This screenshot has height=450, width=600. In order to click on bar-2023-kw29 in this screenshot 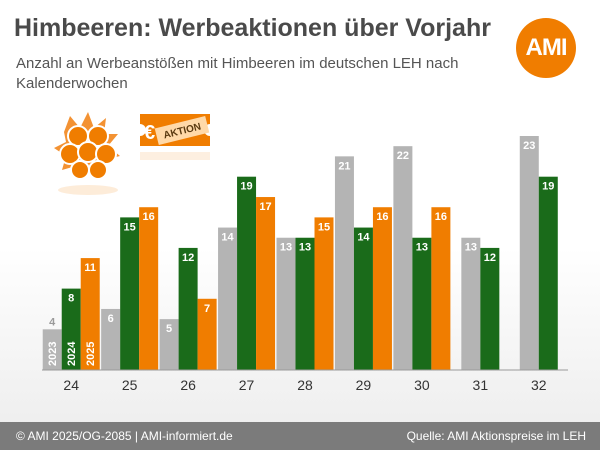, I will do `click(344, 263)`.